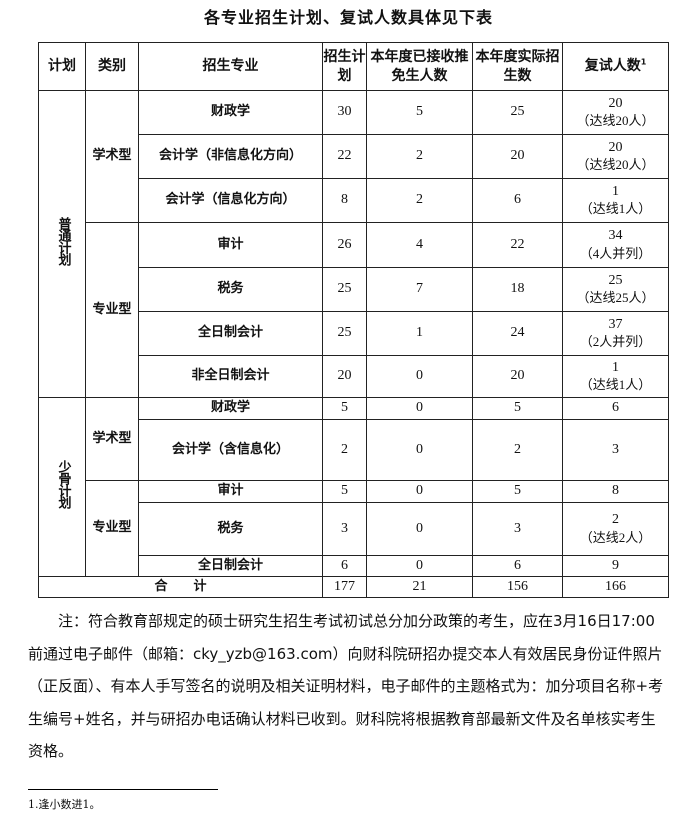  What do you see at coordinates (419, 66) in the screenshot?
I see `header-exempt: 本年度已接收推免生人数` at bounding box center [419, 66].